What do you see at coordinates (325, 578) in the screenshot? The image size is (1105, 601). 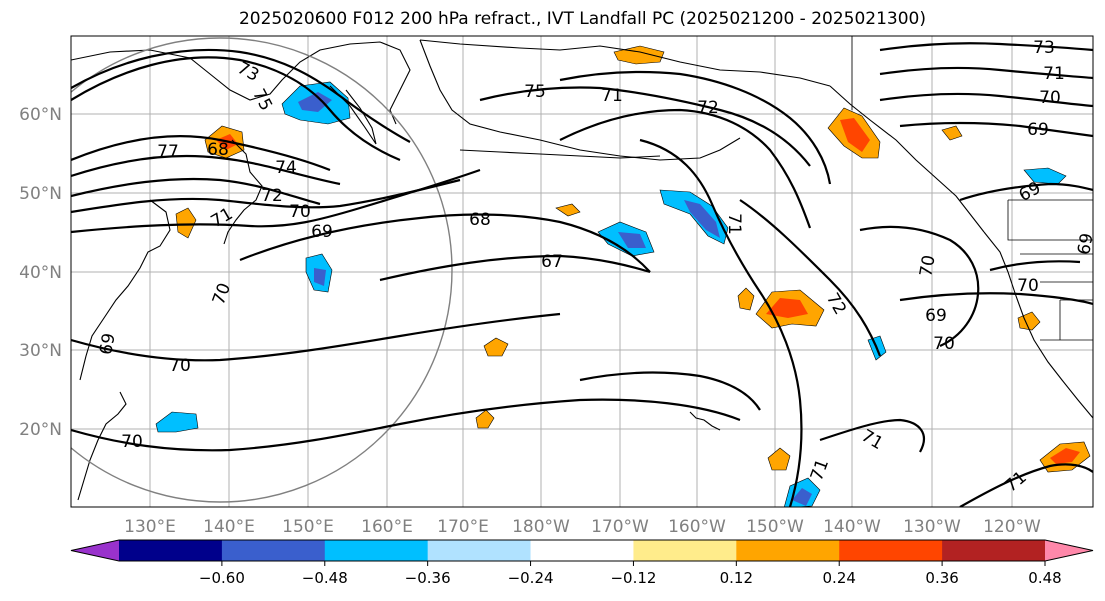 I see `colorbar-tick-label: −0.48` at bounding box center [325, 578].